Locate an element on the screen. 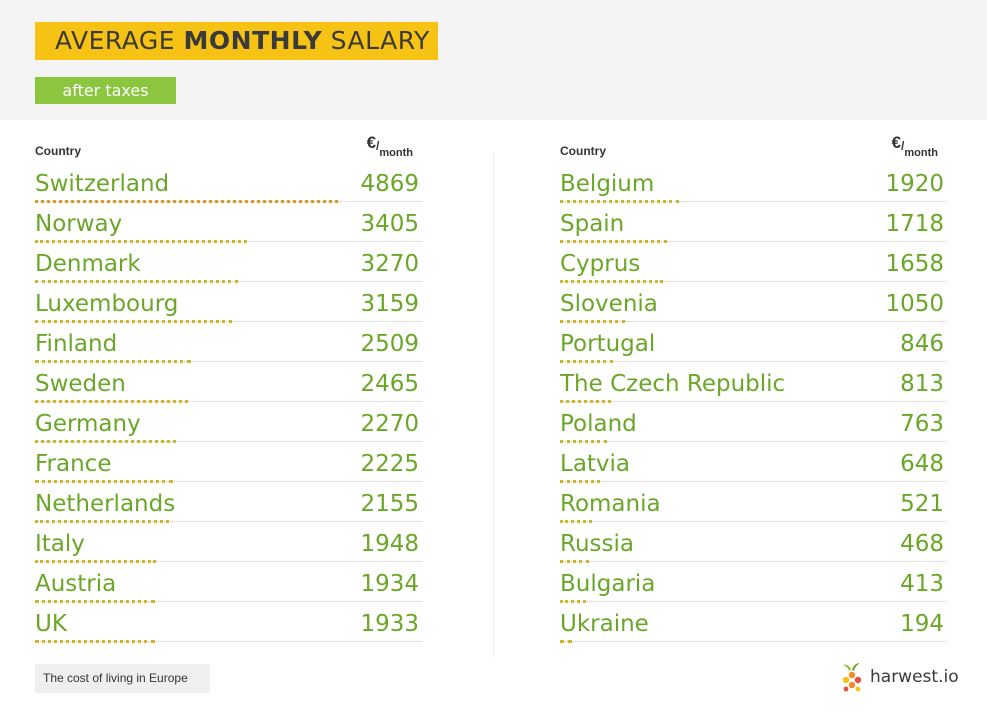 This screenshot has height=720, width=987. country-label: Belgium is located at coordinates (607, 184).